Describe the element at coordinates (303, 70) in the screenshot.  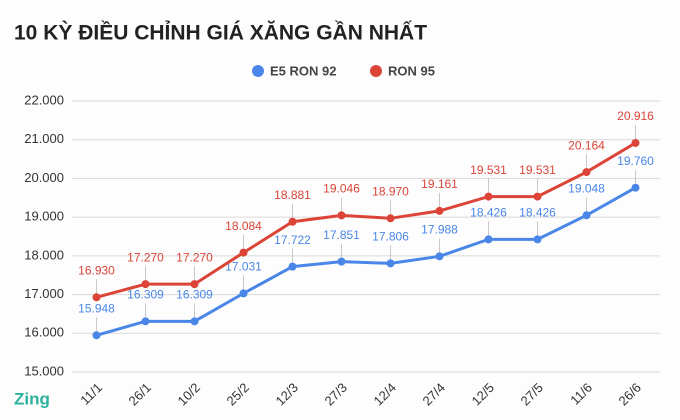
I see `legend-label: E5 RON 92` at that location.